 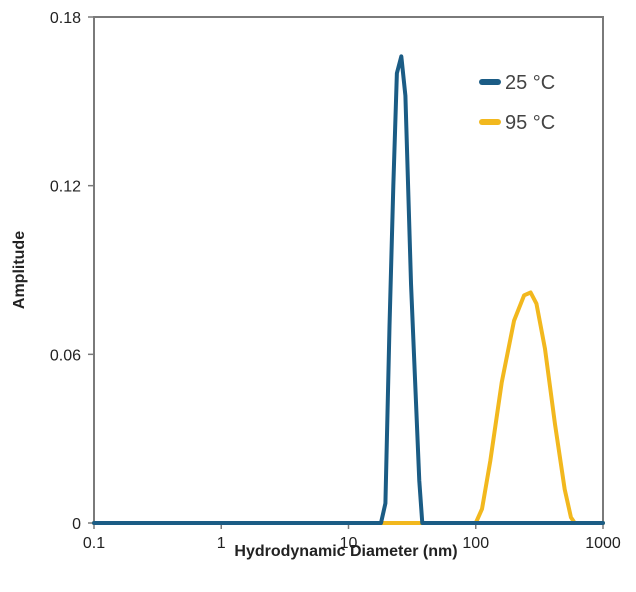 I want to click on y-axis-ticks: 0 0.06 0.12 0.18, so click(x=72, y=271).